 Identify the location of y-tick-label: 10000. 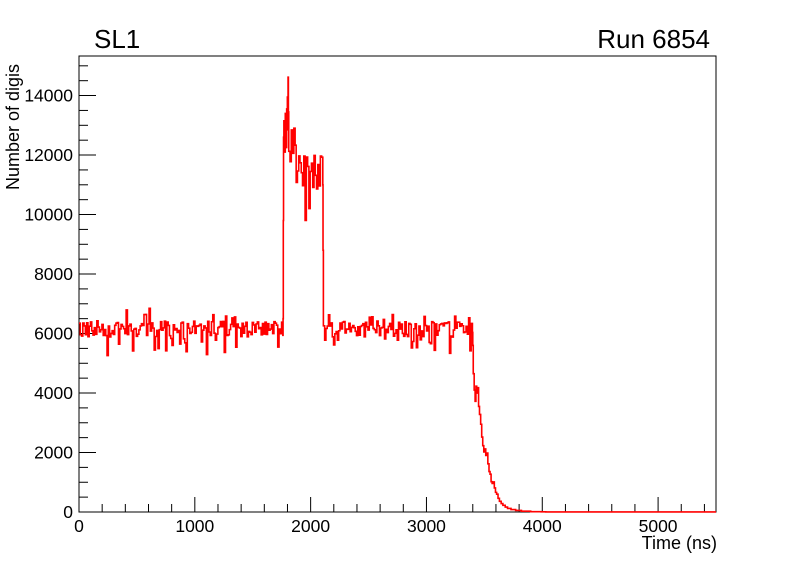
(48, 215).